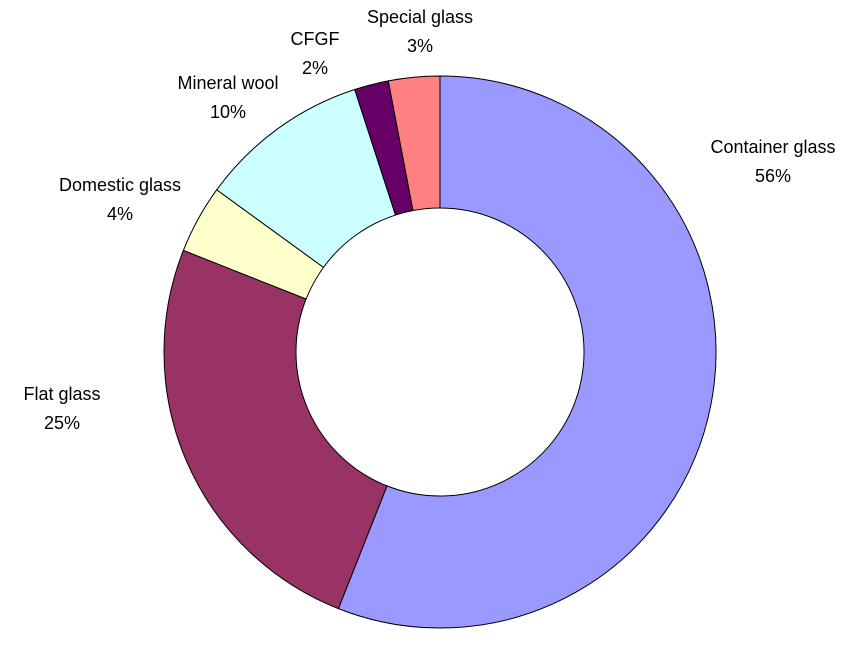 The height and width of the screenshot is (650, 857). Describe the element at coordinates (420, 46) in the screenshot. I see `slice-value-label: 3%` at that location.